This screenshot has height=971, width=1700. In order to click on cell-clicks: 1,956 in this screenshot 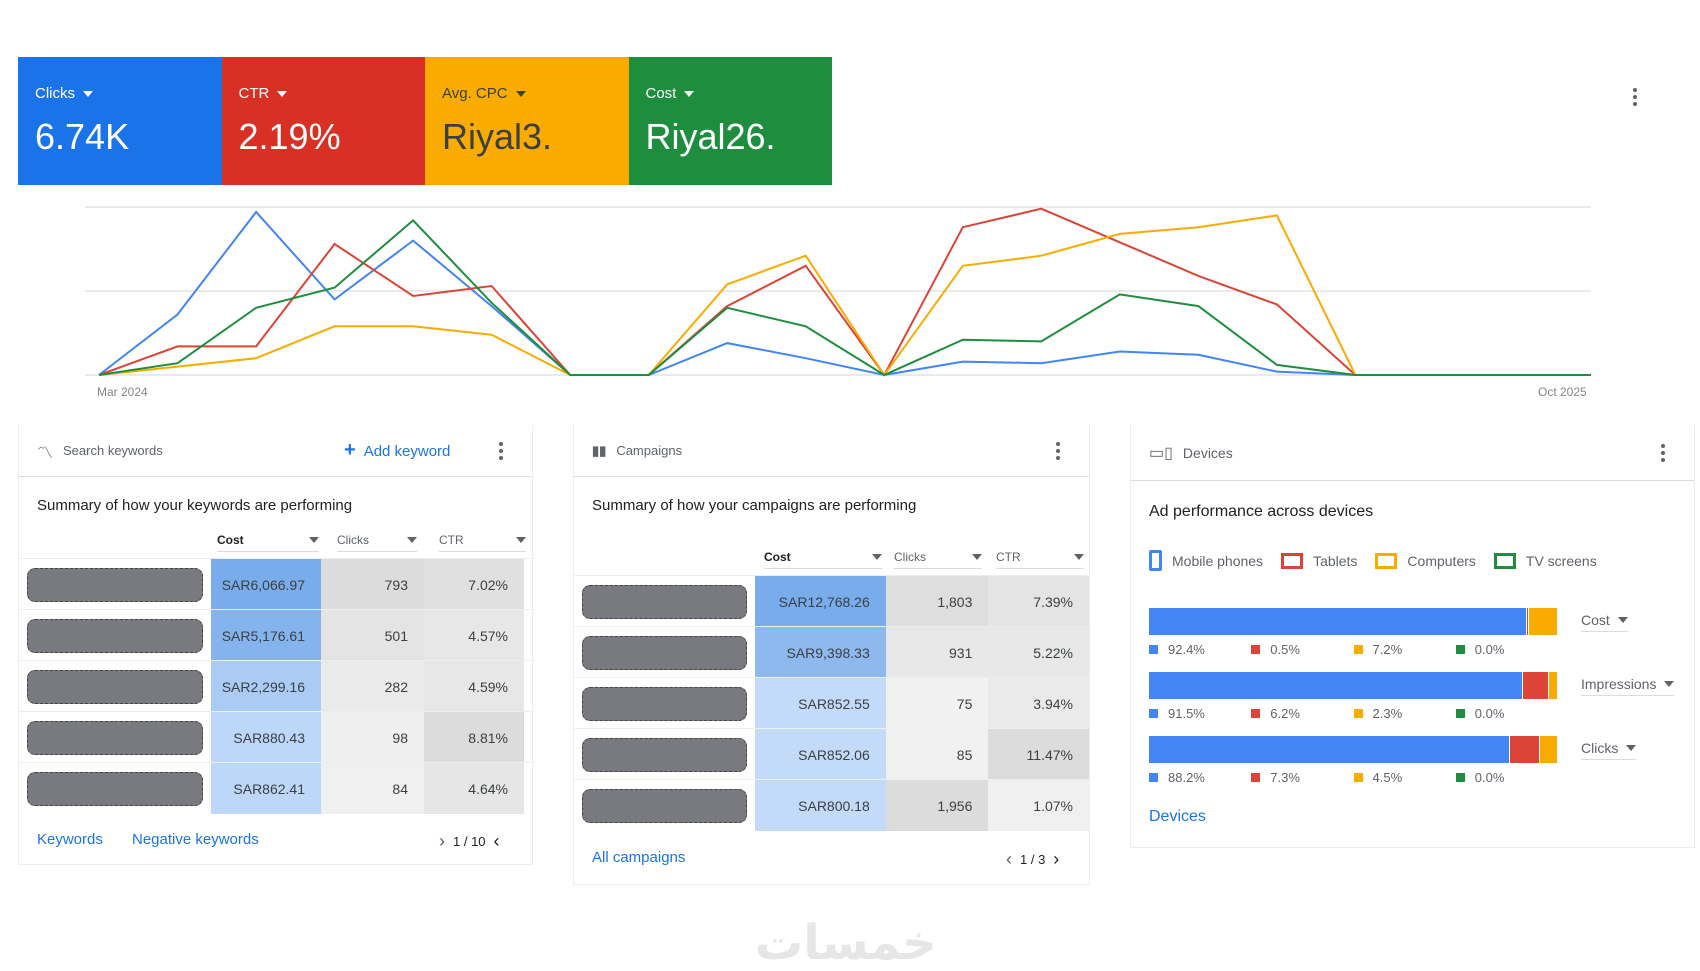, I will do `click(937, 805)`.